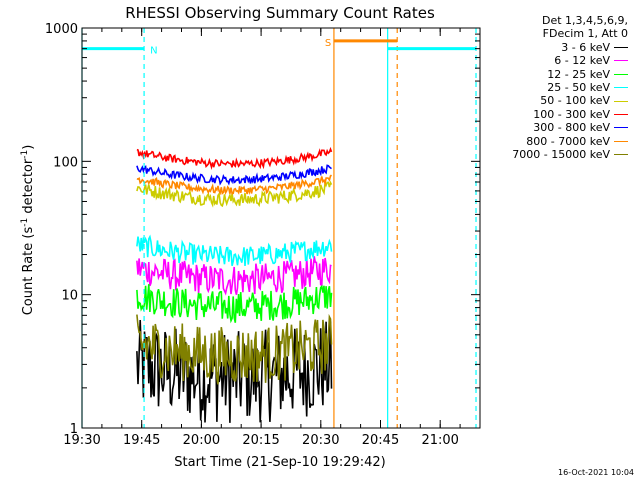 This screenshot has width=640, height=480. Describe the element at coordinates (69, 296) in the screenshot. I see `y-tick-label-1: 10` at that location.